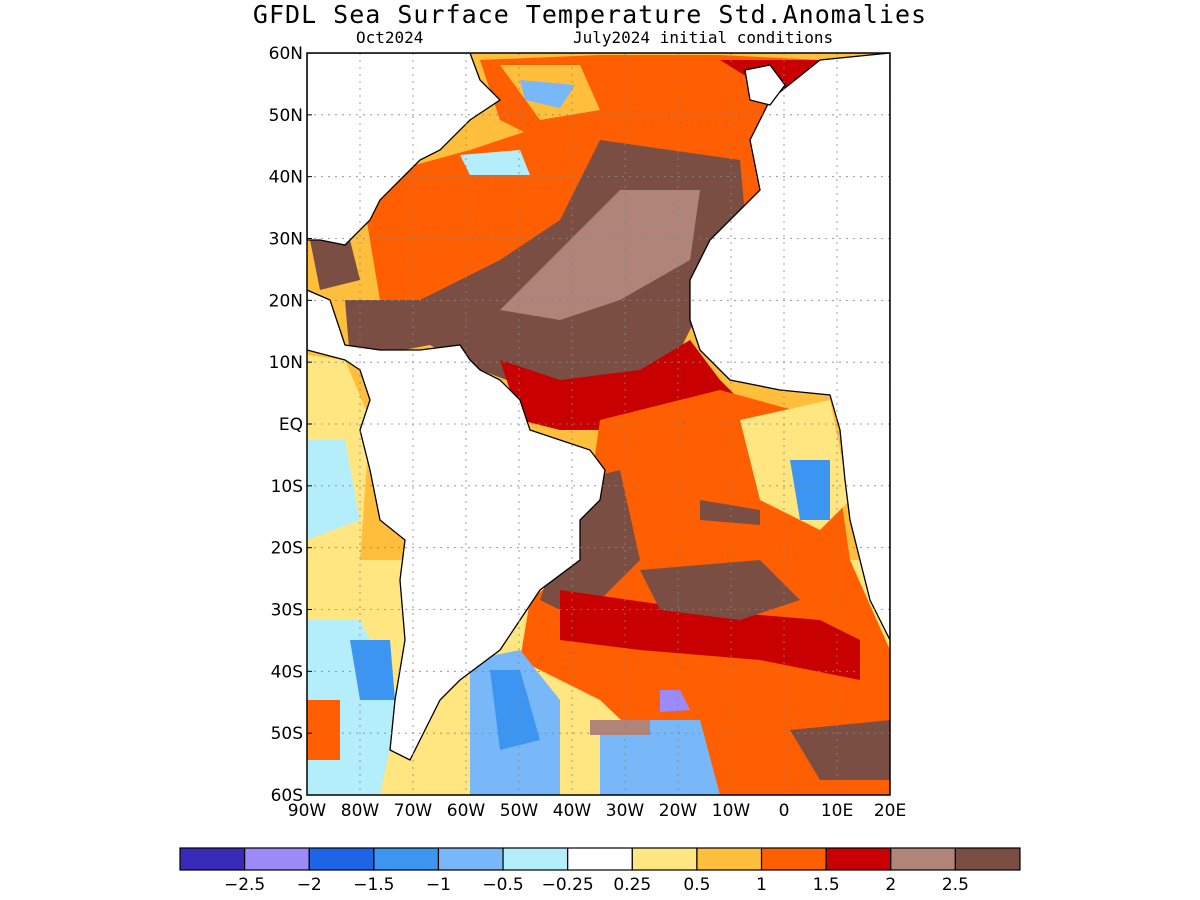 The height and width of the screenshot is (900, 1200). Describe the element at coordinates (309, 885) in the screenshot. I see `colorbar-label: −2` at that location.